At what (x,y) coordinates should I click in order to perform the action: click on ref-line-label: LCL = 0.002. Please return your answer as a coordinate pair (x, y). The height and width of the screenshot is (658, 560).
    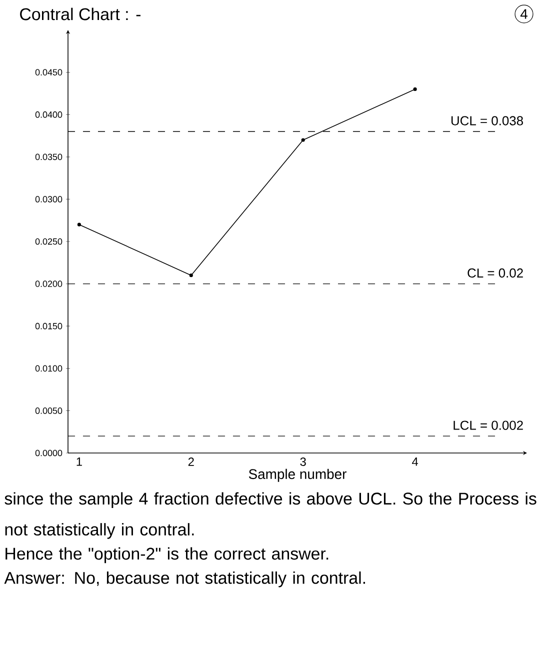
    Looking at the image, I should click on (488, 425).